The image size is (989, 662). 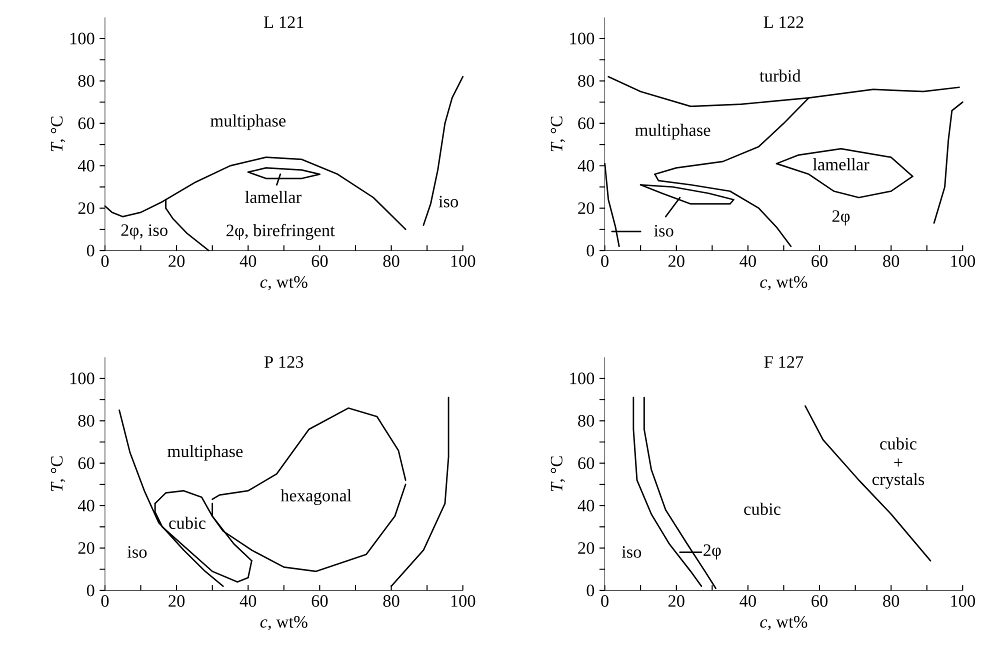 I want to click on annotation: +, so click(x=898, y=462).